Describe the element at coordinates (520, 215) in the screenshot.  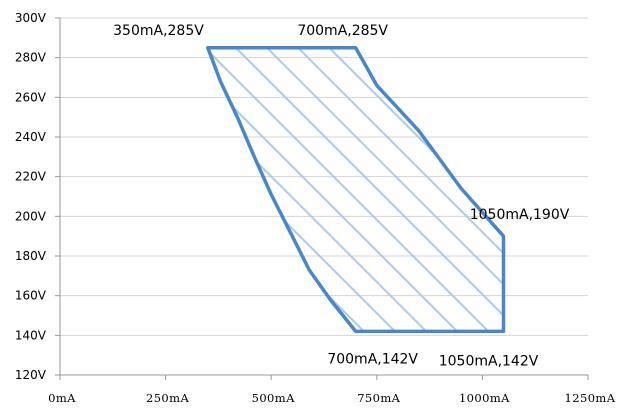
I see `annotation-label: 1050mA,190V` at that location.